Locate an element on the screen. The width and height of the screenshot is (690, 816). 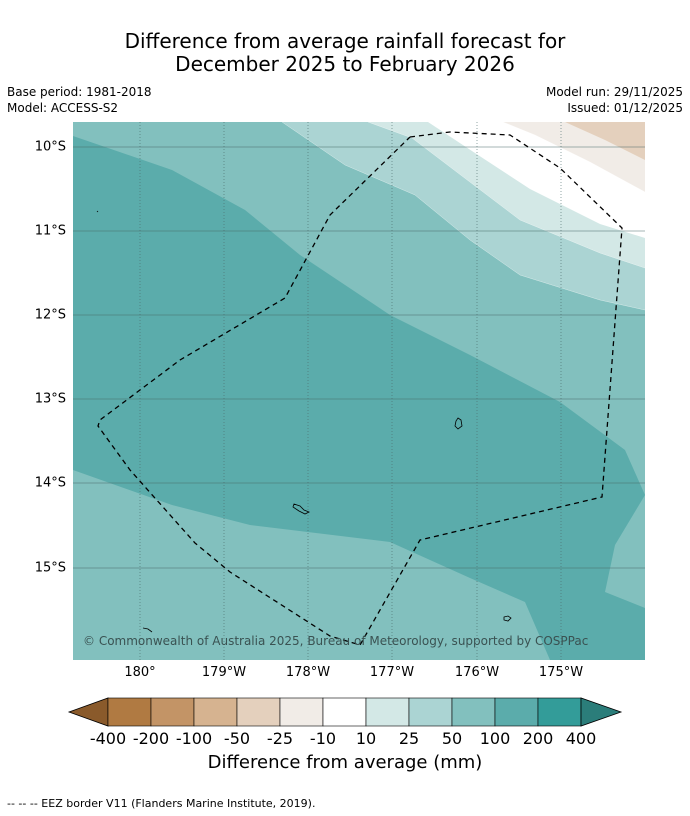
title-line-2: December 2025 to February 2026 is located at coordinates (345, 64).